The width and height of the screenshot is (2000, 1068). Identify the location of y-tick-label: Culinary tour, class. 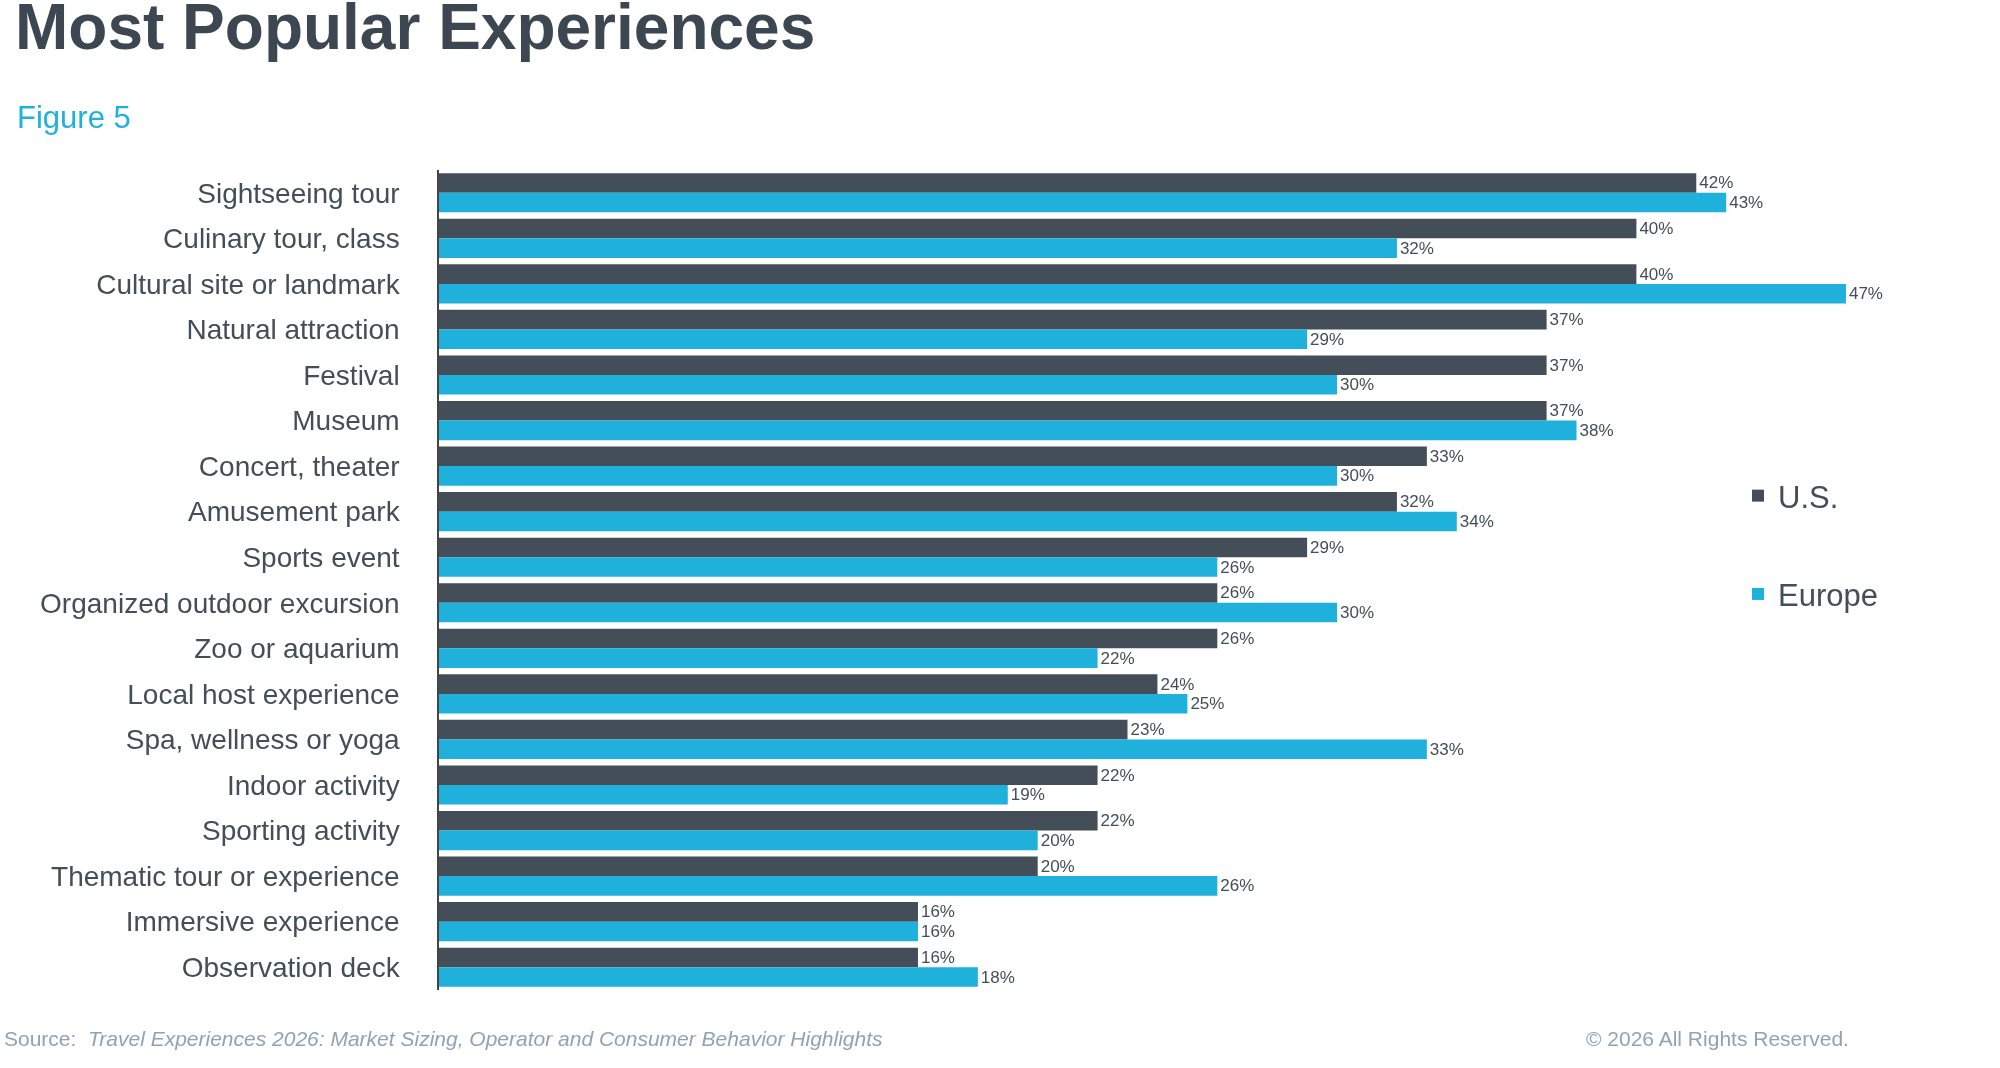
(281, 239).